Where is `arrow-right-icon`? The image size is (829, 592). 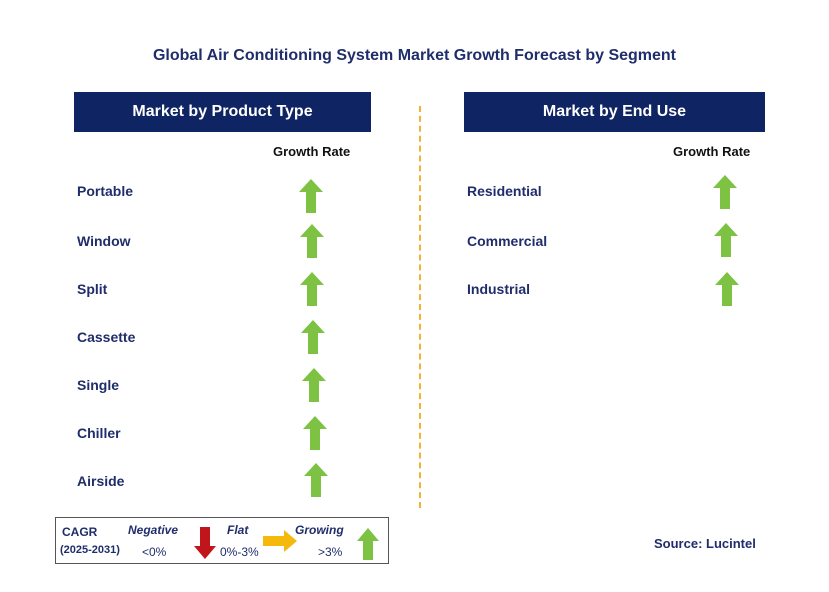
arrow-right-icon is located at coordinates (280, 541).